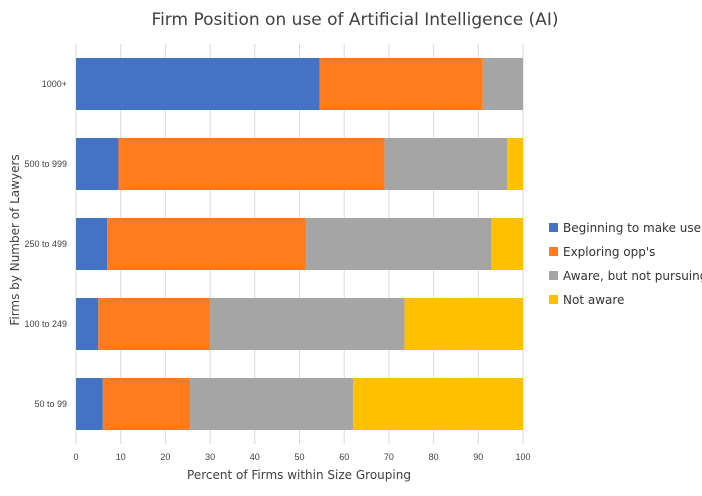 This screenshot has width=702, height=496. What do you see at coordinates (45, 164) in the screenshot?
I see `y-tick-label: 500 to 999` at bounding box center [45, 164].